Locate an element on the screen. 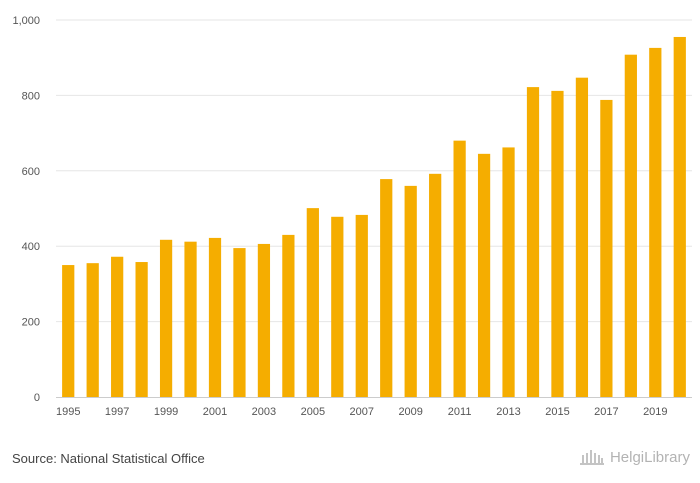 The width and height of the screenshot is (700, 483). bar-2018 is located at coordinates (630, 226).